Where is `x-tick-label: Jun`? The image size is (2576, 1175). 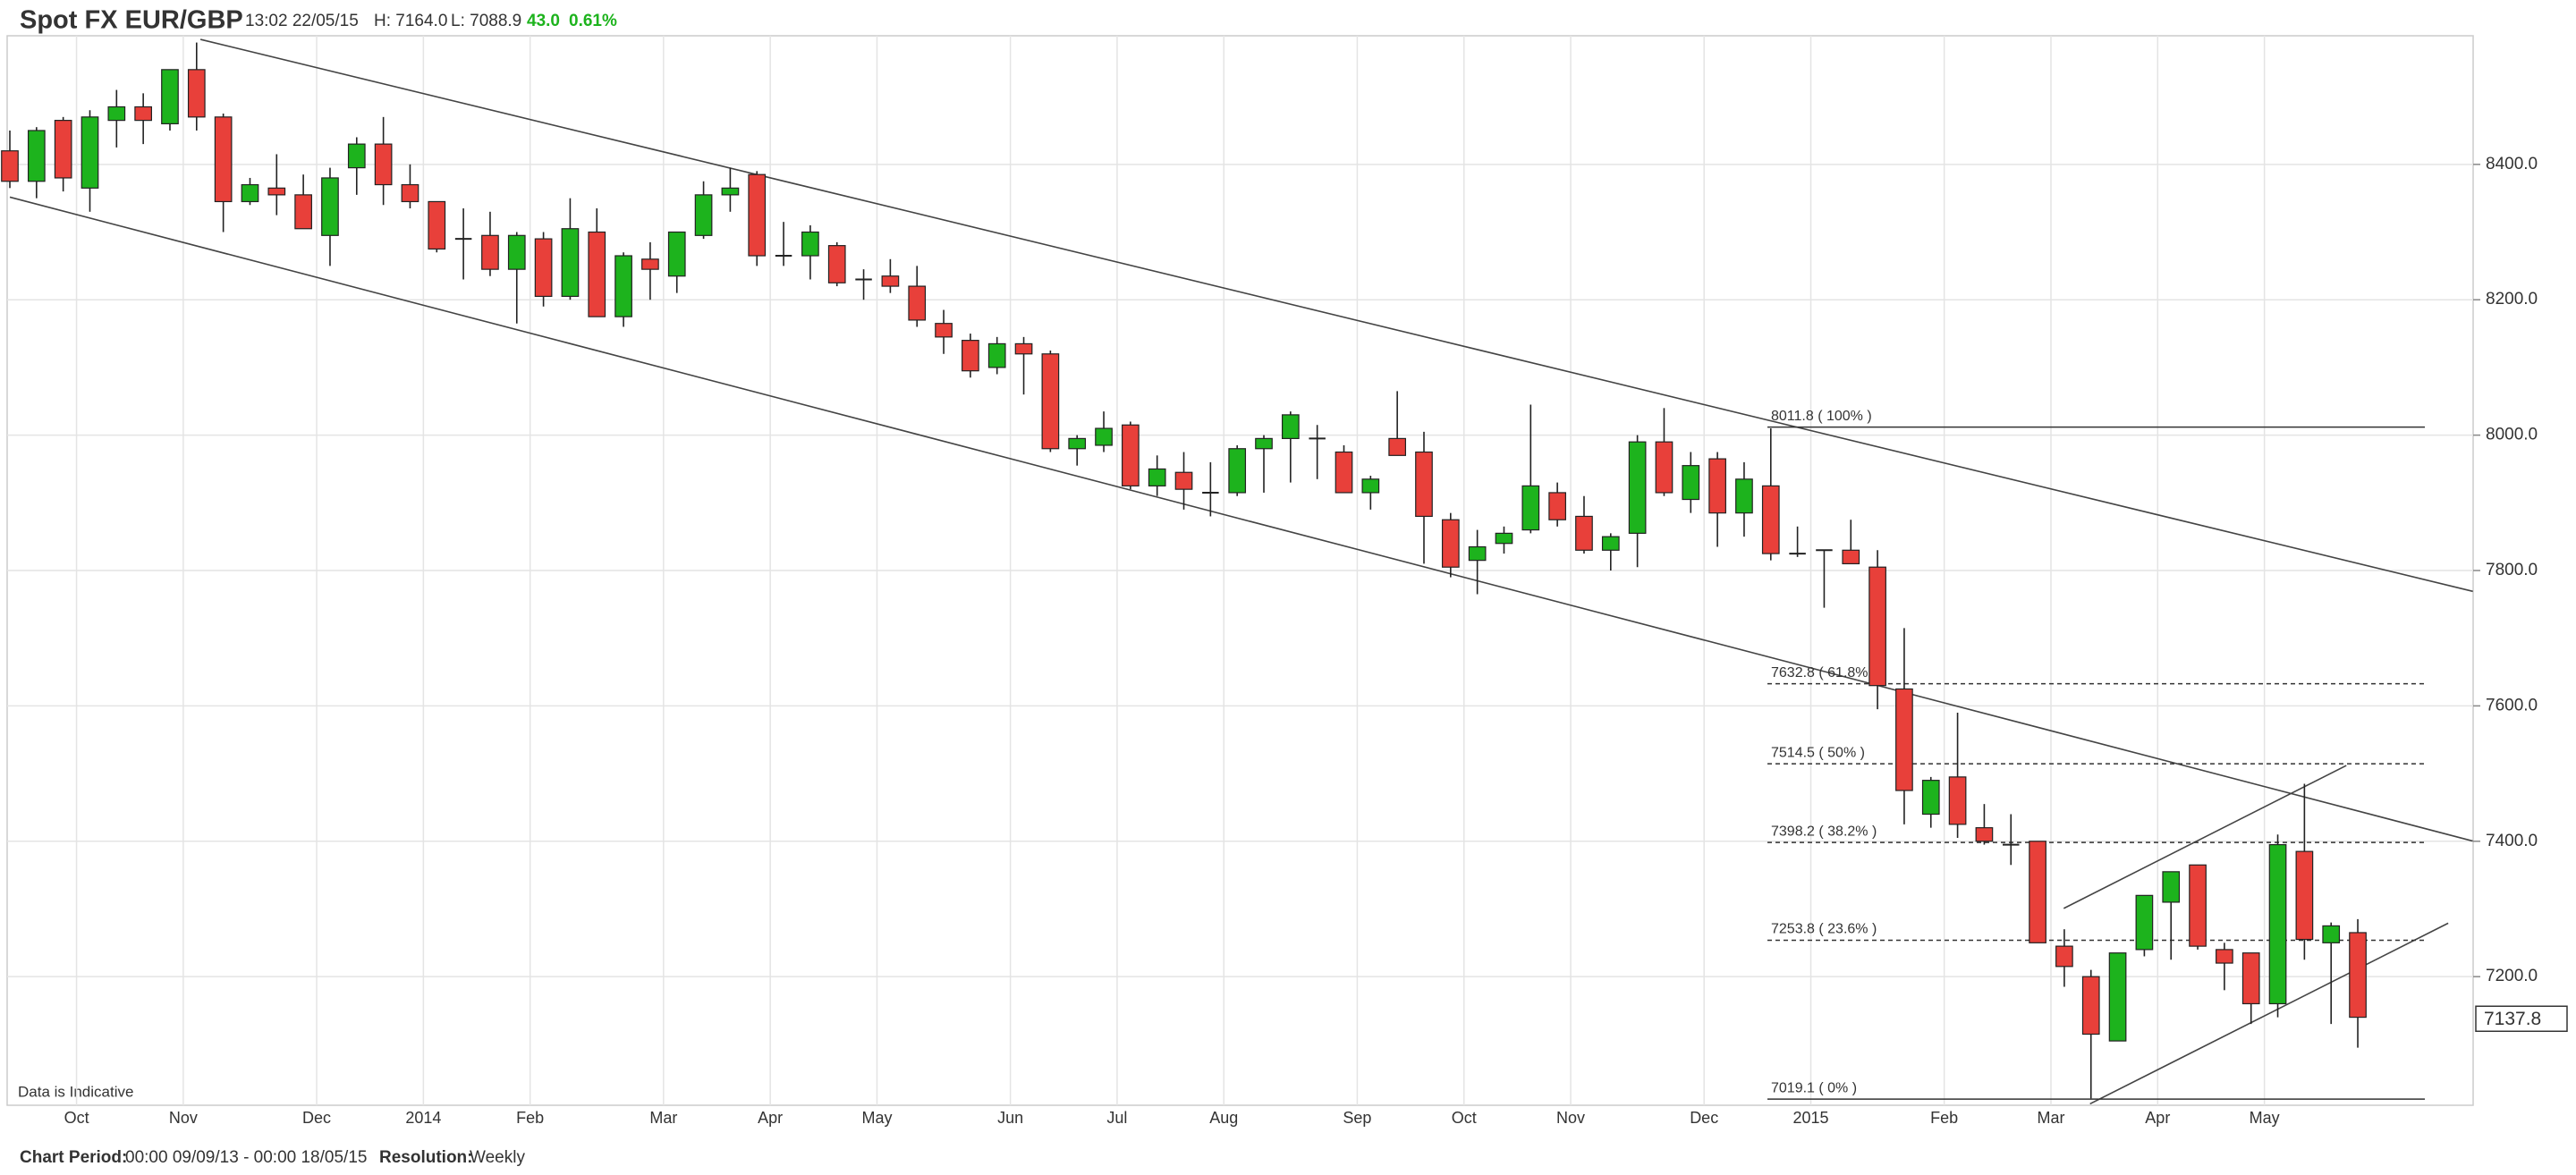
x-tick-label: Jun is located at coordinates (1010, 1118).